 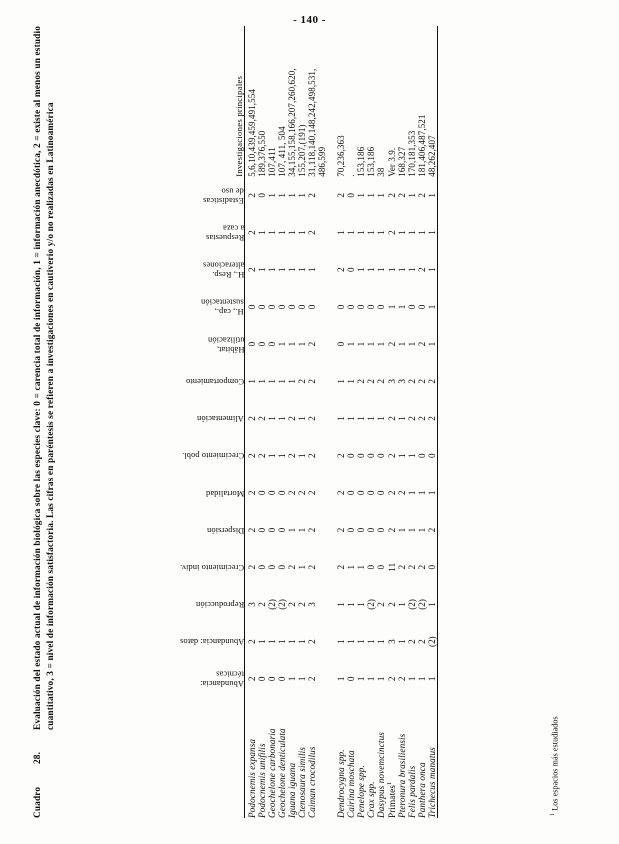 I want to click on column-header-0: Abundancia: técnicas, so click(x=221, y=679).